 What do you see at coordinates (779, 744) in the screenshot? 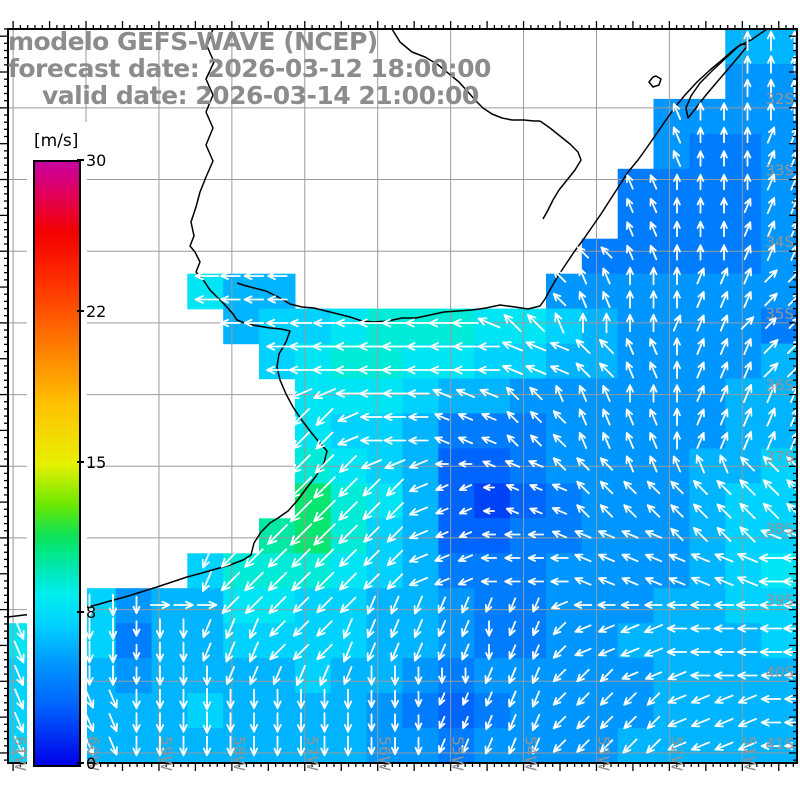
I see `lat-label-41S: 41S` at bounding box center [779, 744].